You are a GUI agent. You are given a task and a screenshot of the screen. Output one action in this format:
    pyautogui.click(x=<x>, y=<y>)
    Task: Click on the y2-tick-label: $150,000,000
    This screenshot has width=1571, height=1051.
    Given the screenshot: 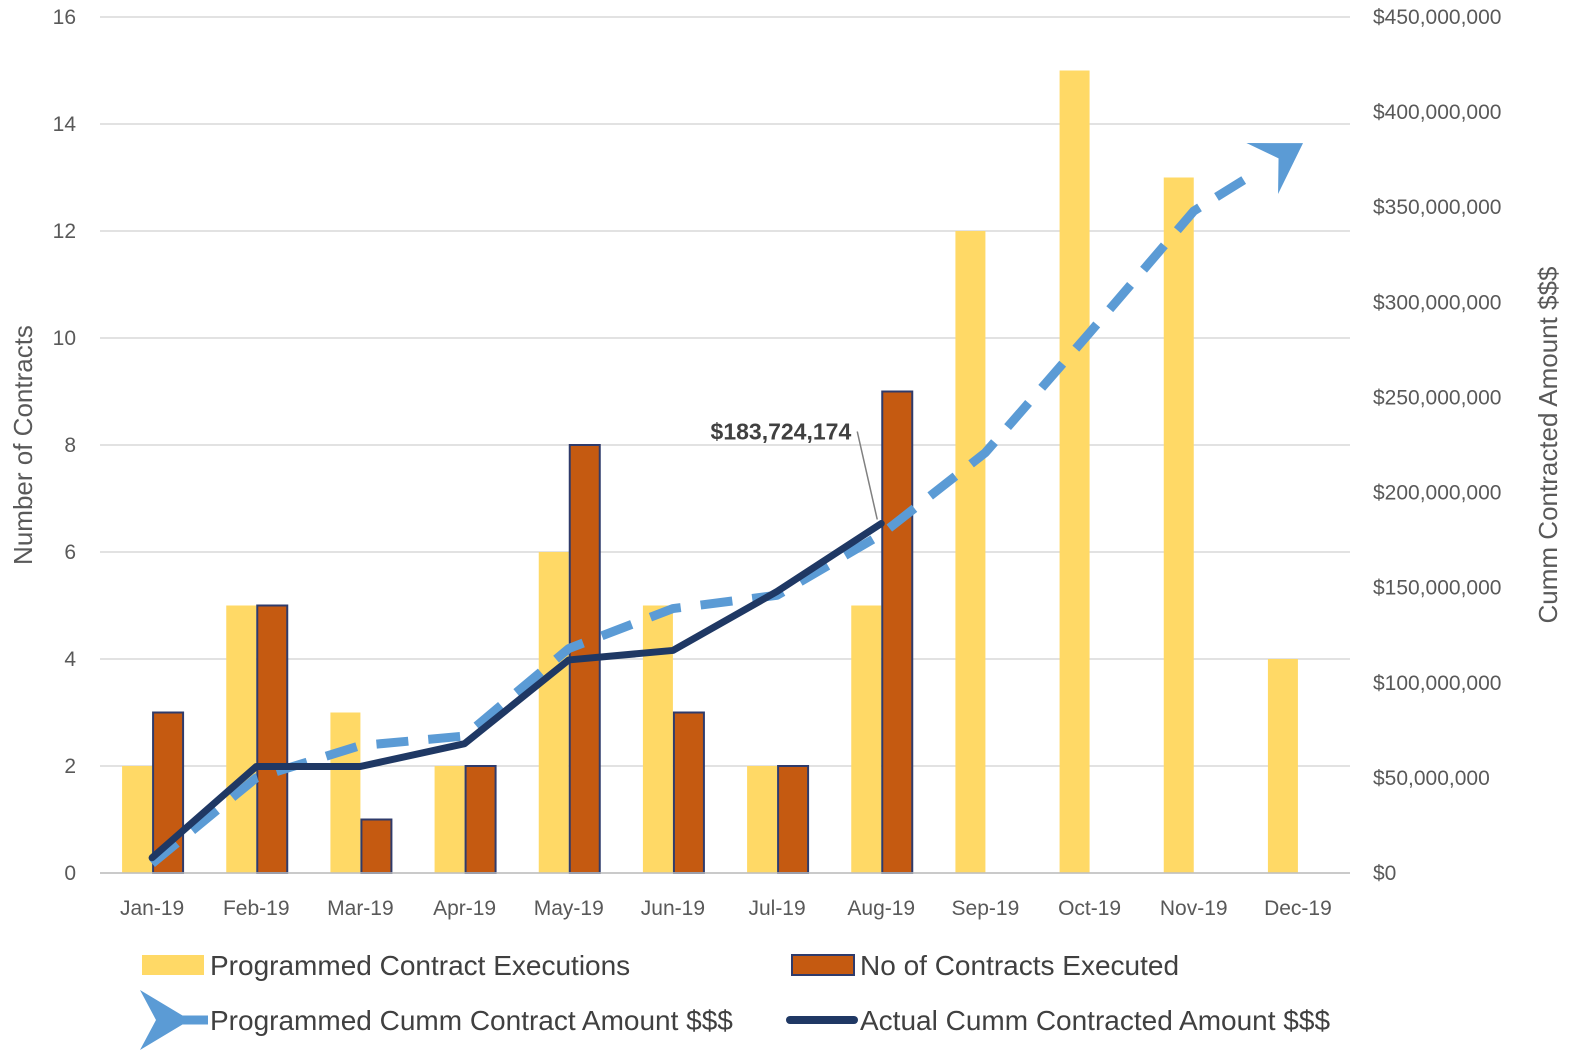 What is the action you would take?
    pyautogui.click(x=1437, y=588)
    